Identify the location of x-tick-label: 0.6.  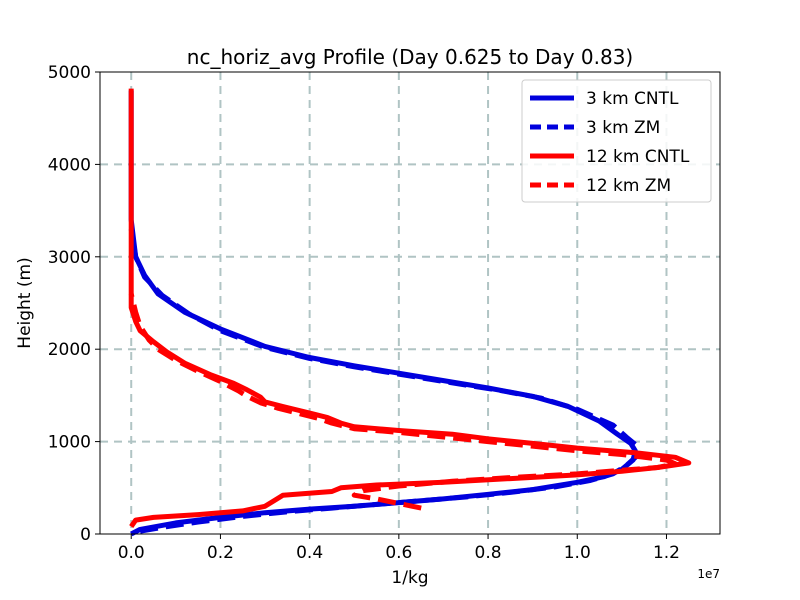
(398, 553).